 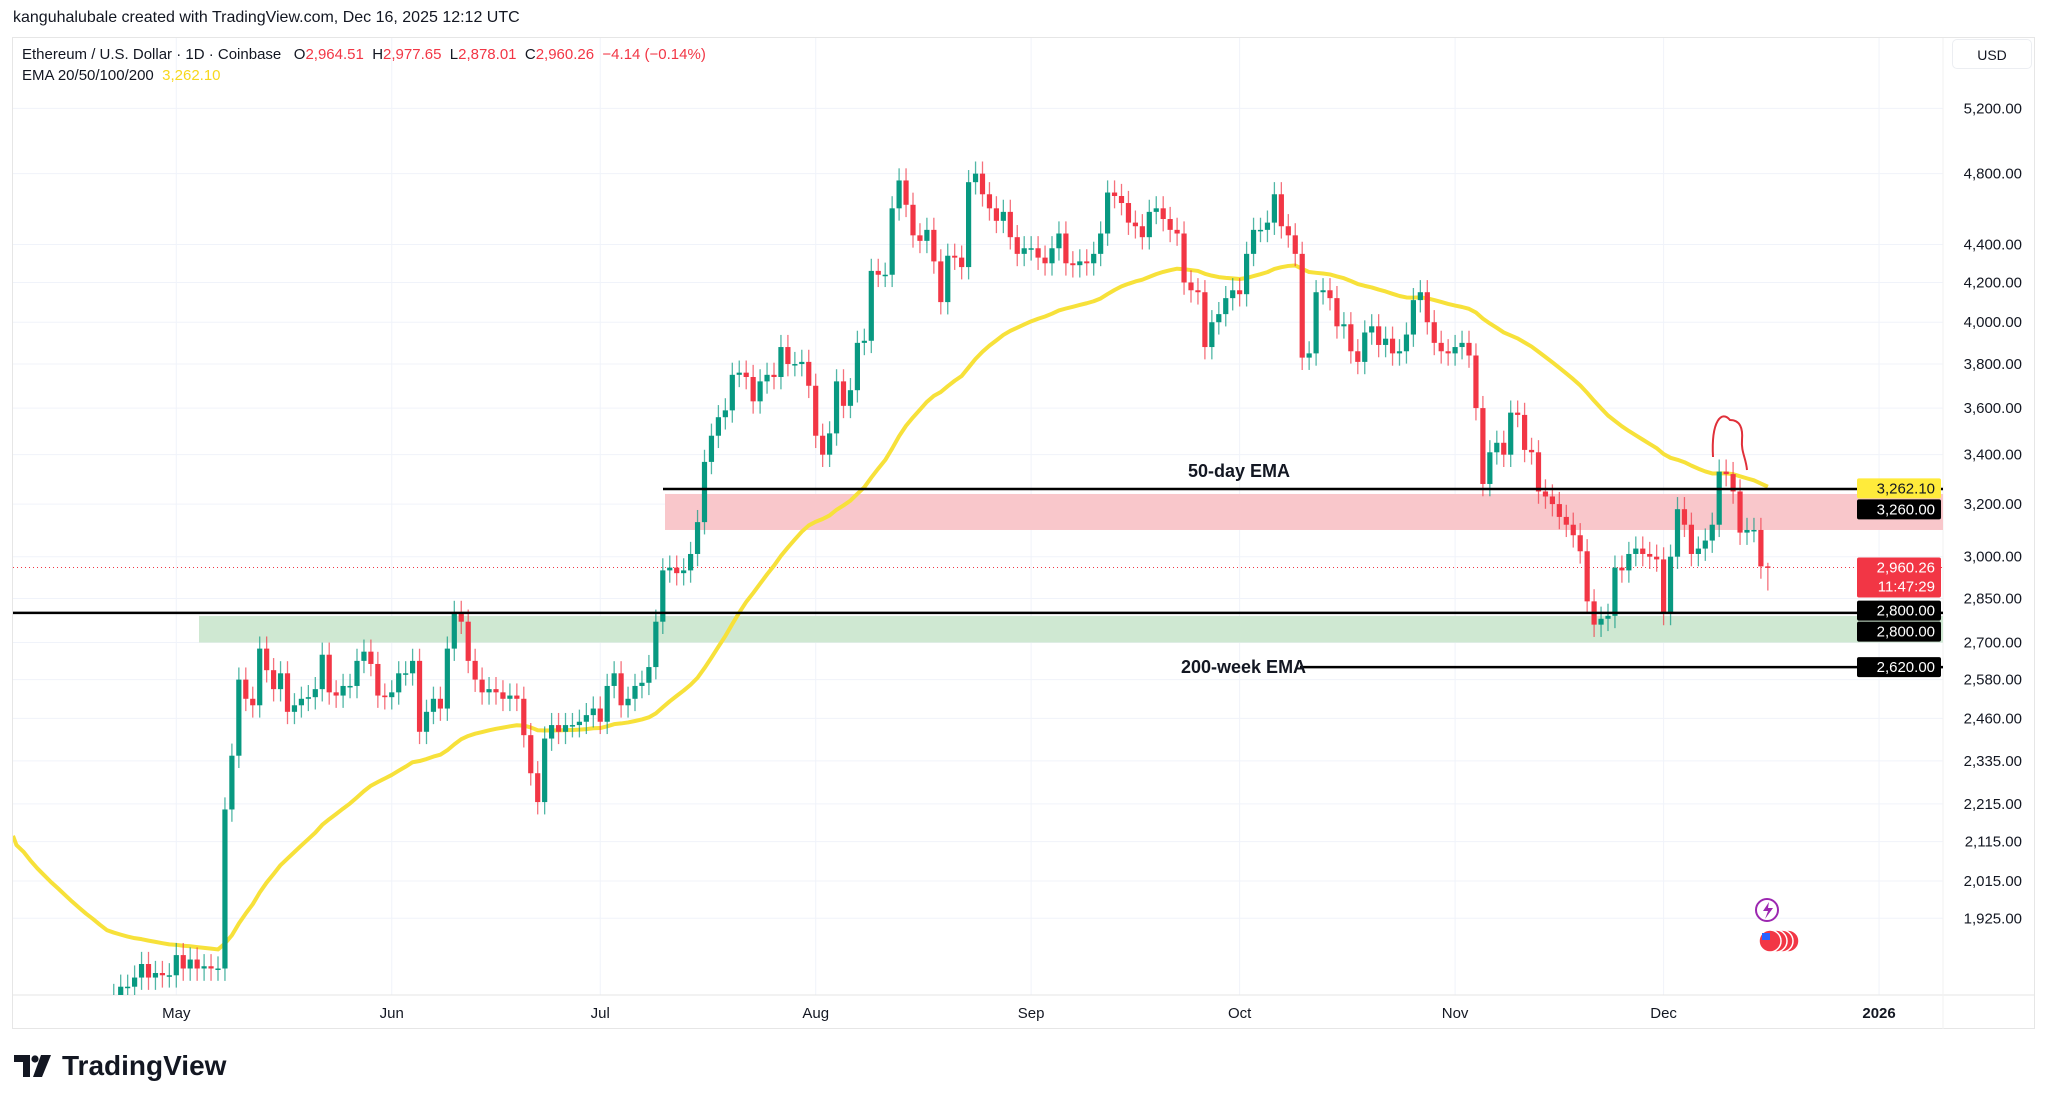 What do you see at coordinates (1992, 54) in the screenshot?
I see `currency-button: USD` at bounding box center [1992, 54].